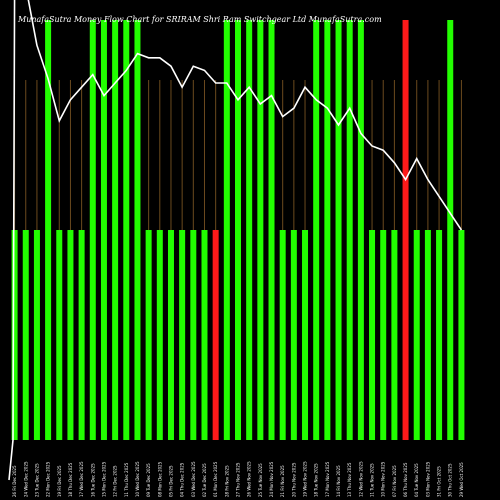  Describe the element at coordinates (394, 481) in the screenshot. I see `x-tick-label: 07 Fri Nov 2025` at that location.